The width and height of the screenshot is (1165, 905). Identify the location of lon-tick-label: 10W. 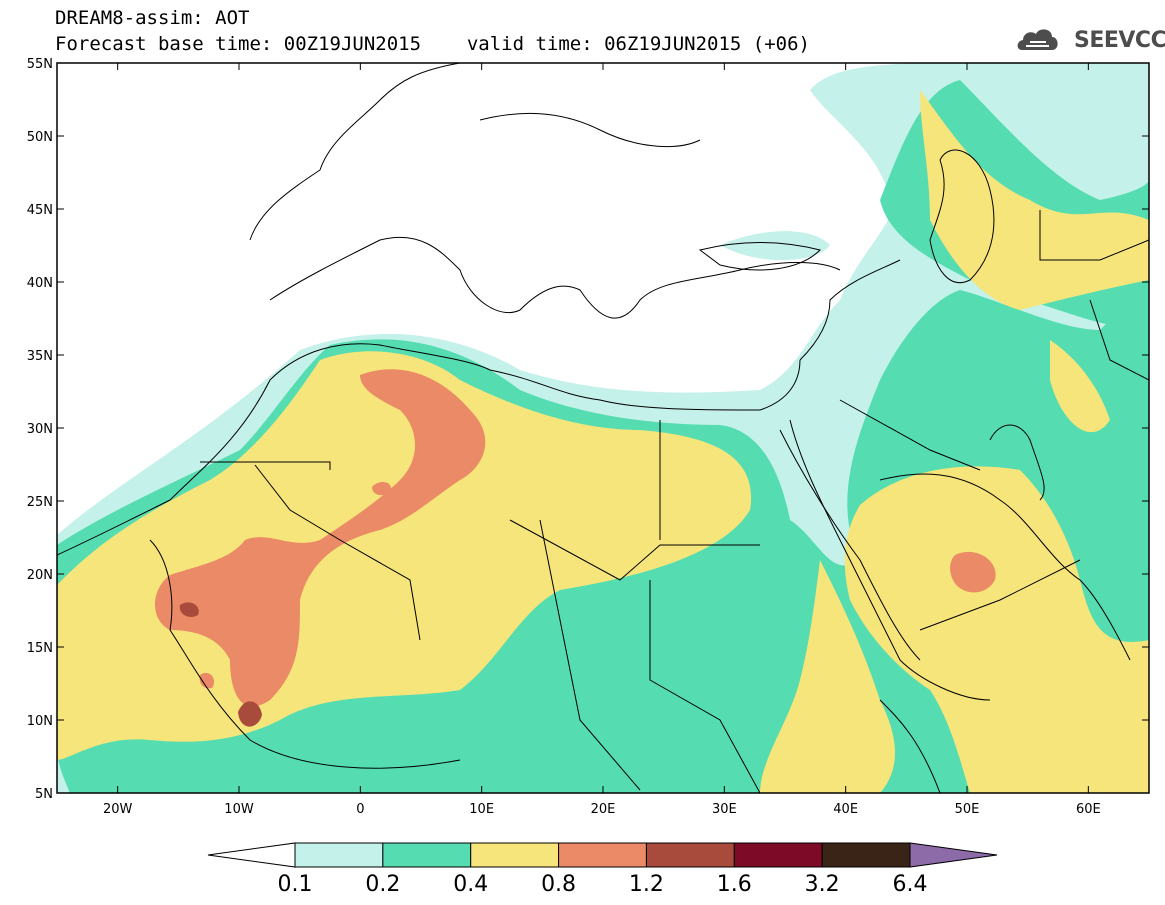
(239, 809).